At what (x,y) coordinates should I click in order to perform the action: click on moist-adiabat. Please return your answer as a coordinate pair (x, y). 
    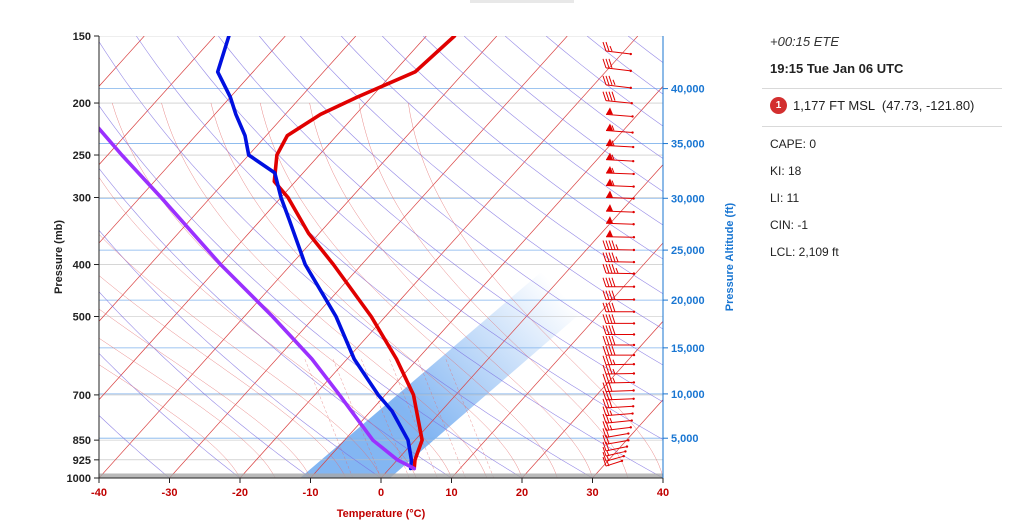
    Looking at the image, I should click on (205, 393).